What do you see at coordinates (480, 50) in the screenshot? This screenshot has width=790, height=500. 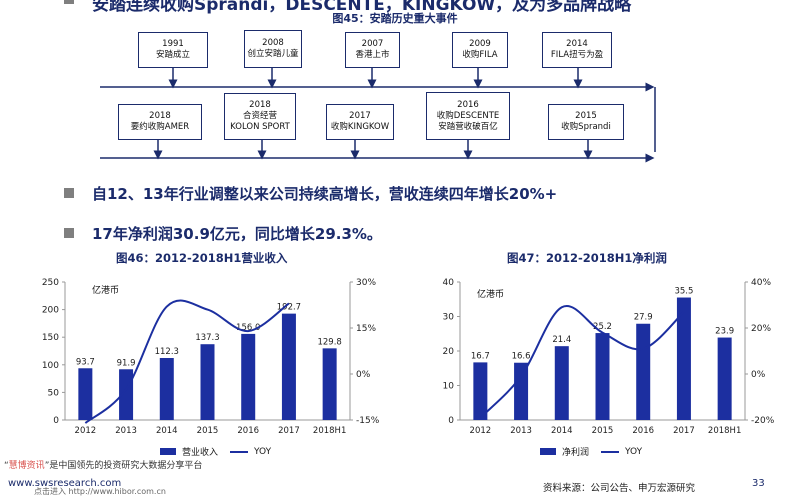 I see `timeline-event-2009: 2009 收购FILA` at bounding box center [480, 50].